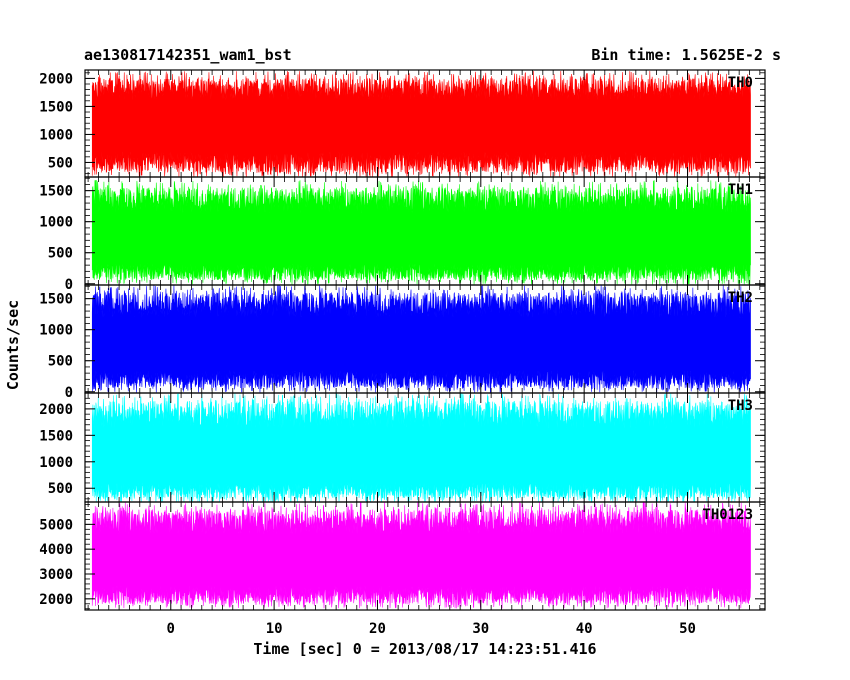 The width and height of the screenshot is (850, 680). Describe the element at coordinates (727, 515) in the screenshot. I see `panel-label-th0123: TH0123` at that location.